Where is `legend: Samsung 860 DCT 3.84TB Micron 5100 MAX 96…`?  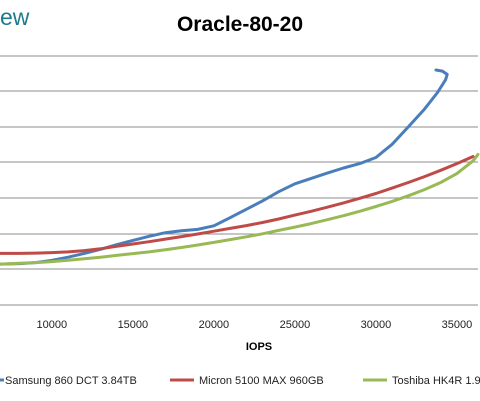
legend: Samsung 860 DCT 3.84TB Micron 5100 MAX 96… is located at coordinates (240, 381).